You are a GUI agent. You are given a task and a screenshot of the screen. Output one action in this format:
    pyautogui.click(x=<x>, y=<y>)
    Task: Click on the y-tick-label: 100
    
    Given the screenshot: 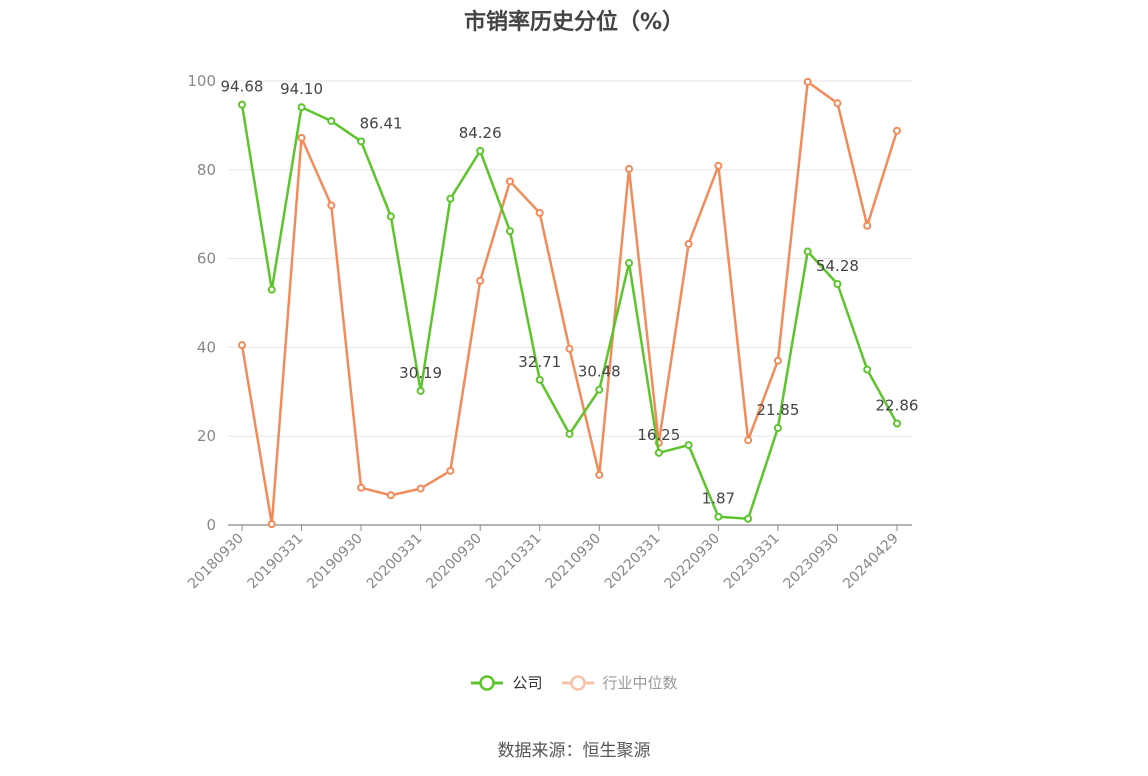 What is the action you would take?
    pyautogui.click(x=201, y=81)
    